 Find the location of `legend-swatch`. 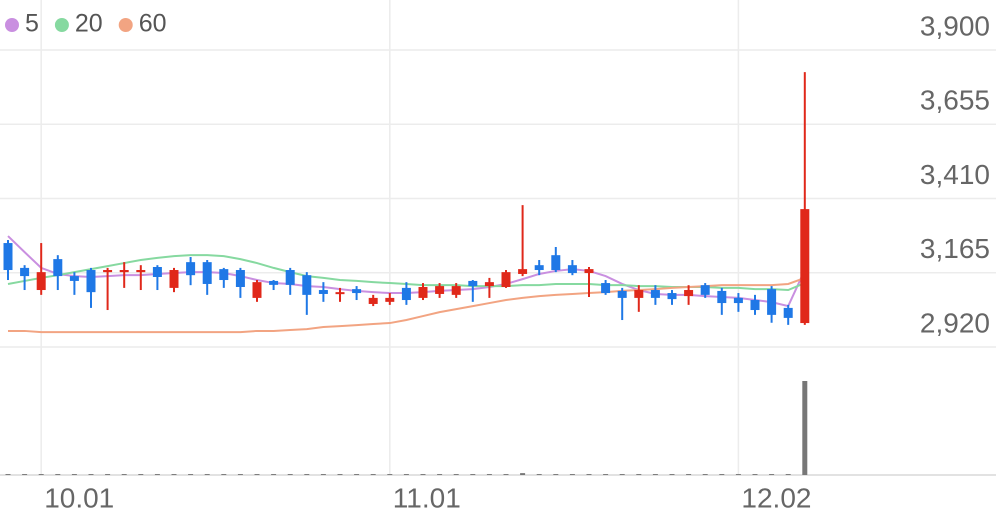

legend-swatch is located at coordinates (61, 25).